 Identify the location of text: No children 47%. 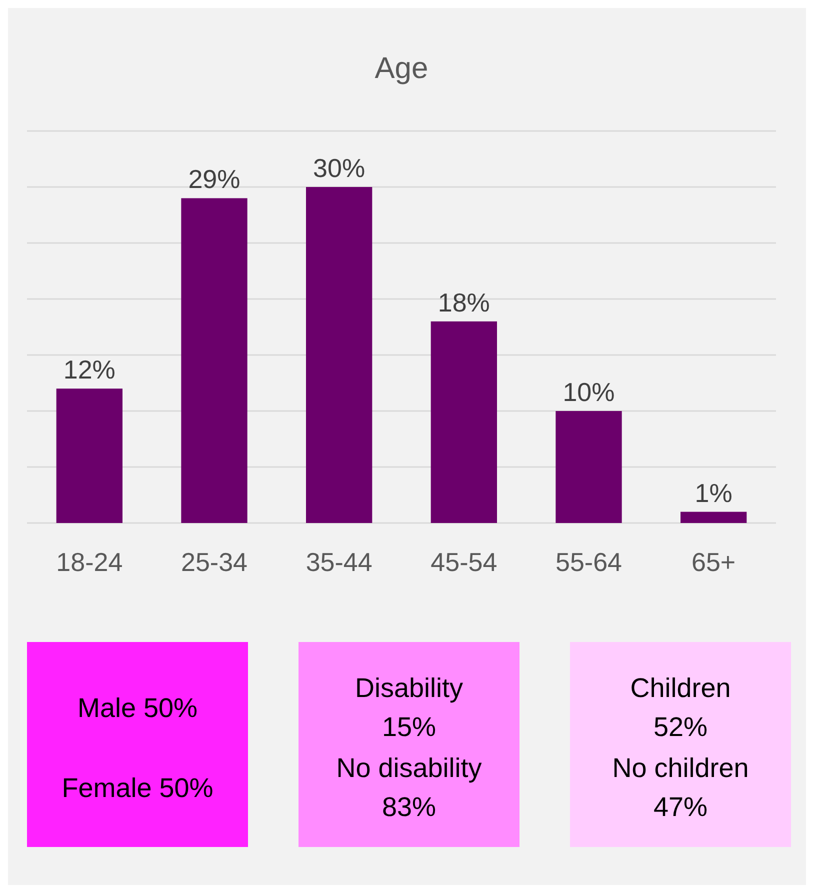
(680, 787).